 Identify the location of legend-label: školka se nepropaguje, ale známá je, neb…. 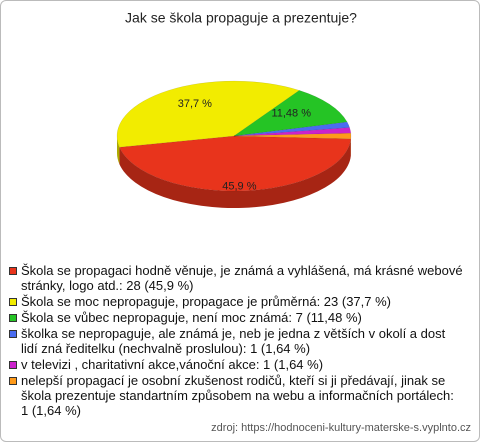
(233, 341).